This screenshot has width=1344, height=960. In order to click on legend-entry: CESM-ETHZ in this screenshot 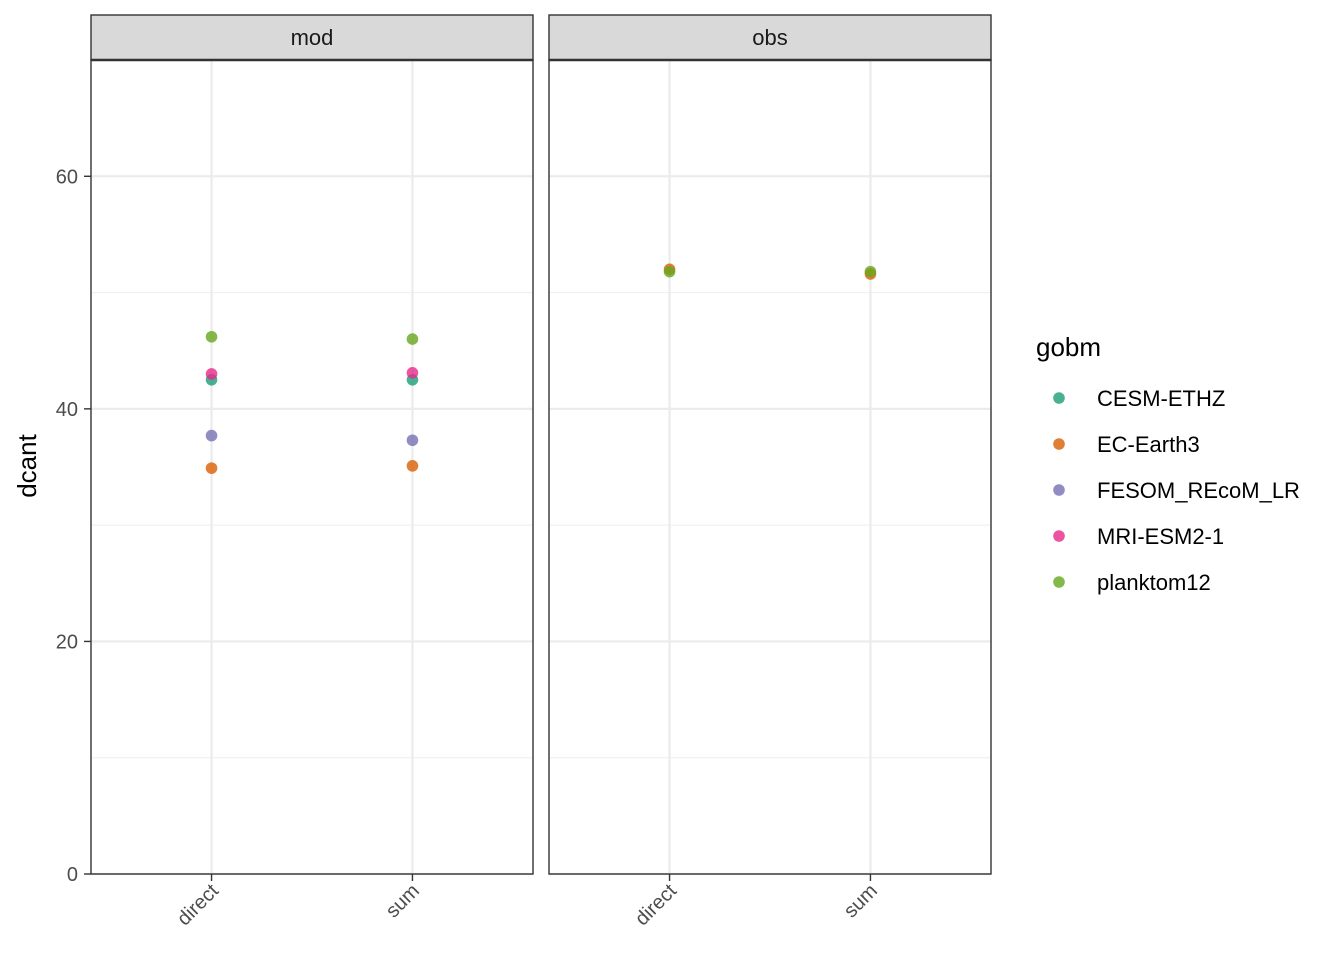, I will do `click(1139, 398)`.